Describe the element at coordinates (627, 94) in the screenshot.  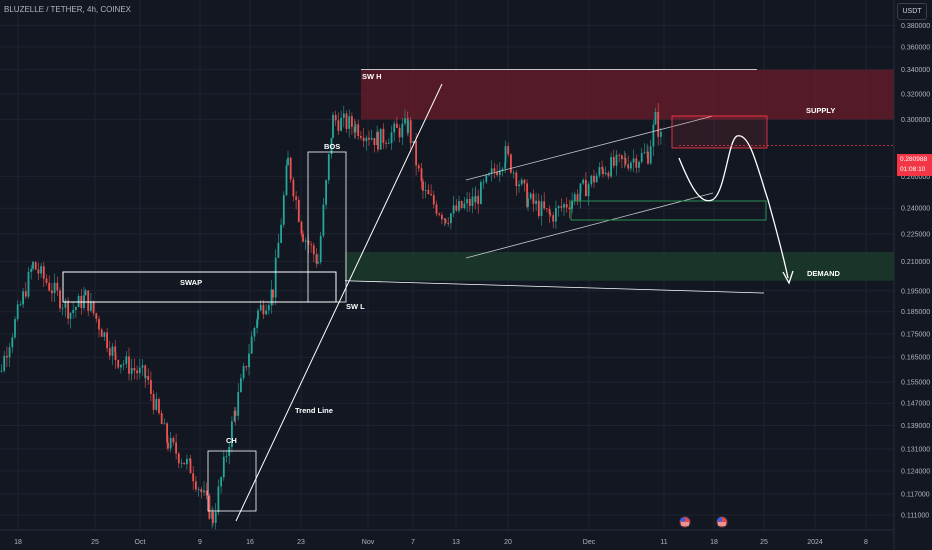
I see `supply-zone` at that location.